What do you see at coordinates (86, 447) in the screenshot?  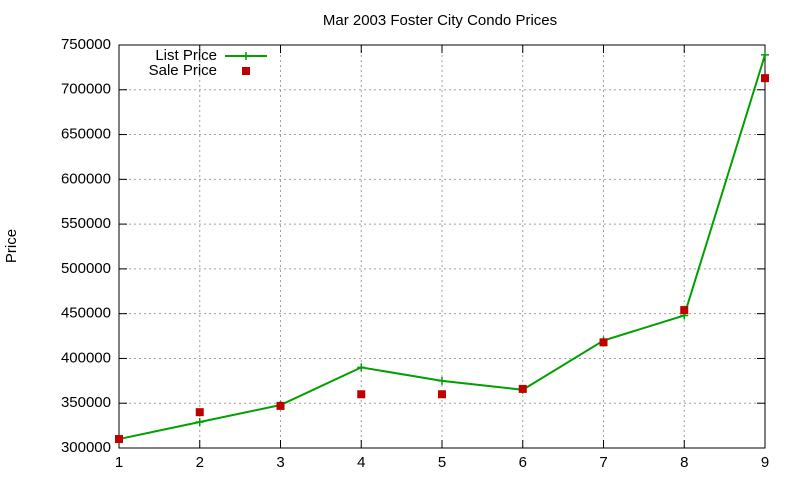 I see `y-tick-label: 300000` at bounding box center [86, 447].